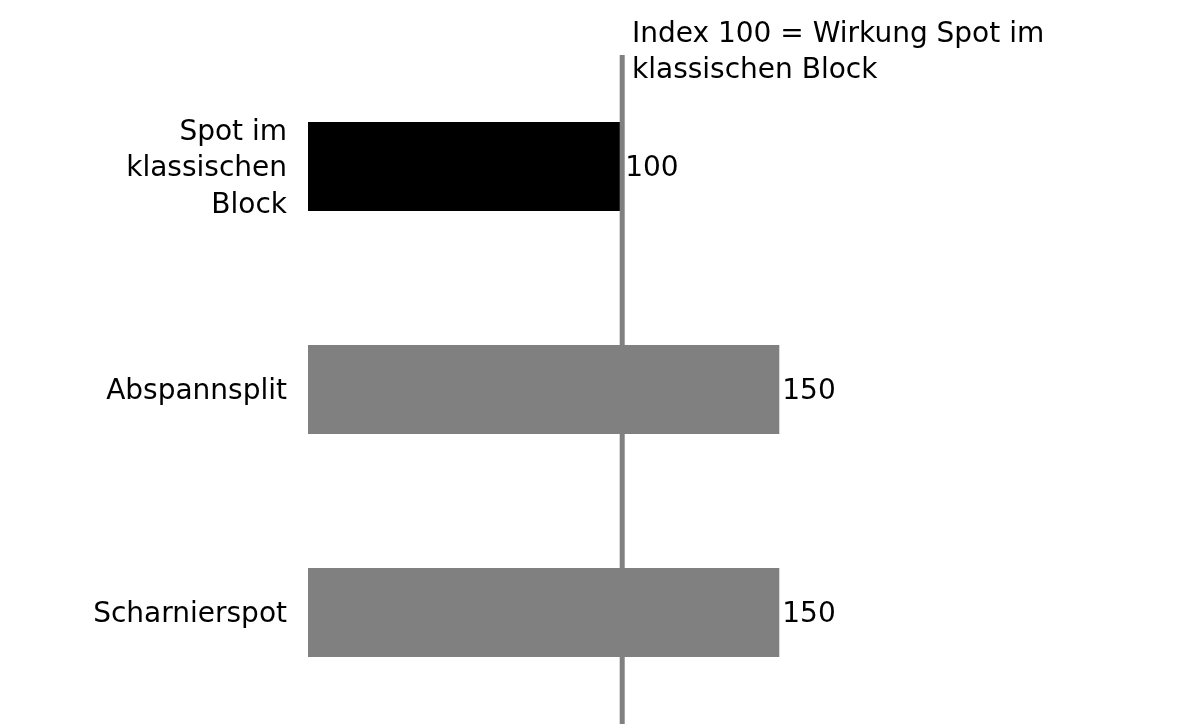  What do you see at coordinates (838, 51) in the screenshot?
I see `ref-line-label: Index 100 = Wirkung Spot im klassischen Block` at bounding box center [838, 51].